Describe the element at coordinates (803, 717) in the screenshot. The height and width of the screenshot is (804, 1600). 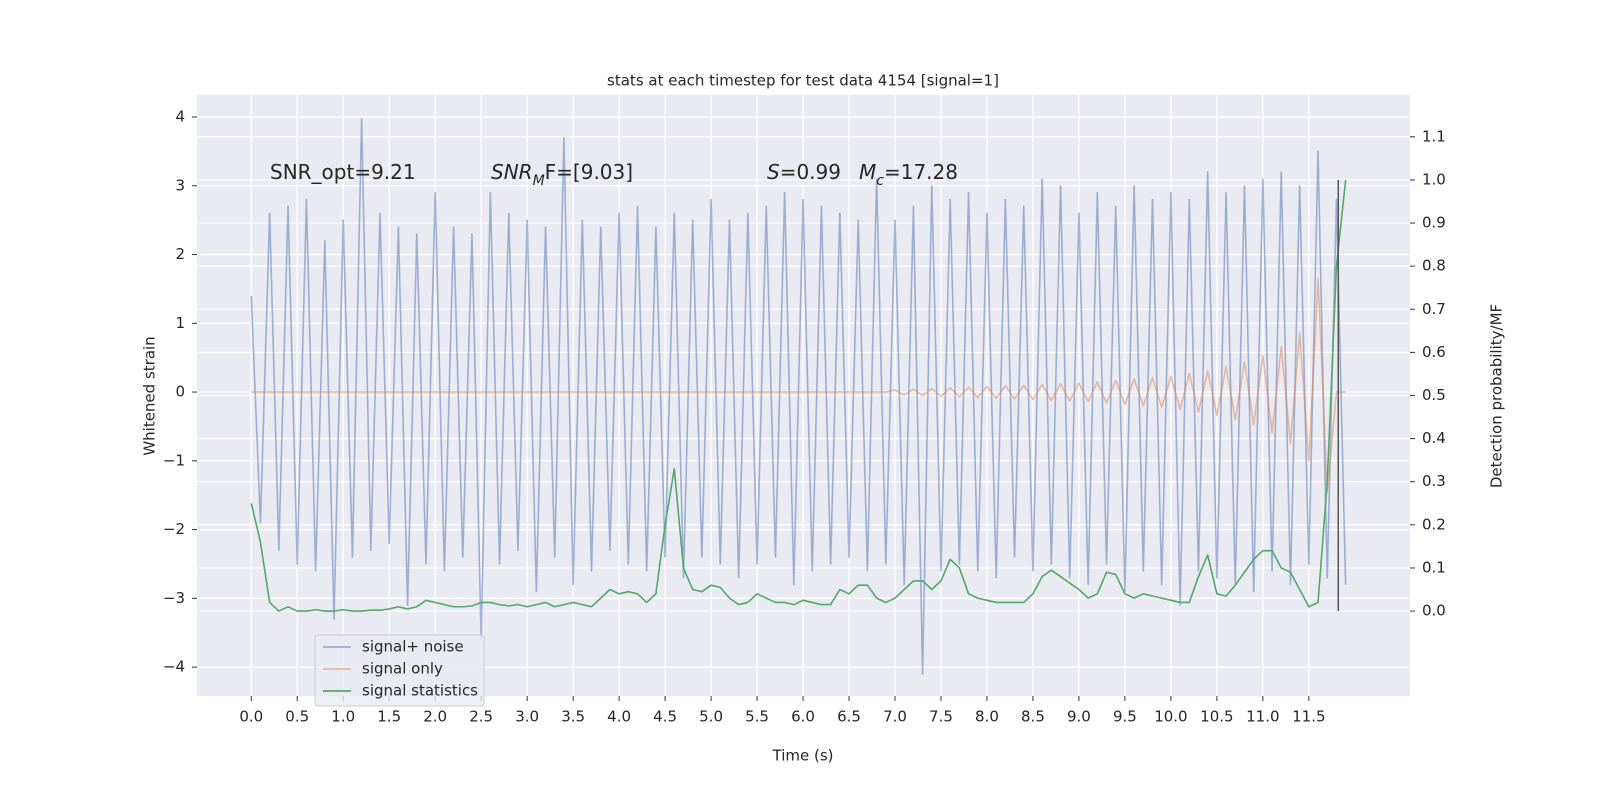
I see `x-tick-label: 6.0` at that location.